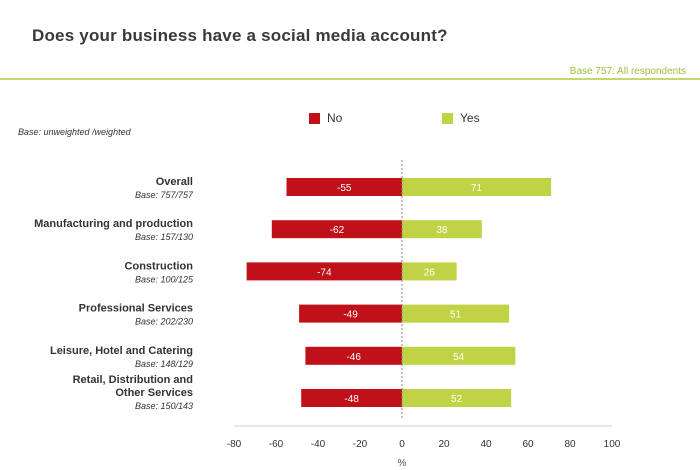 The image size is (700, 470). Describe the element at coordinates (528, 444) in the screenshot. I see `x-tick-label: 60` at that location.